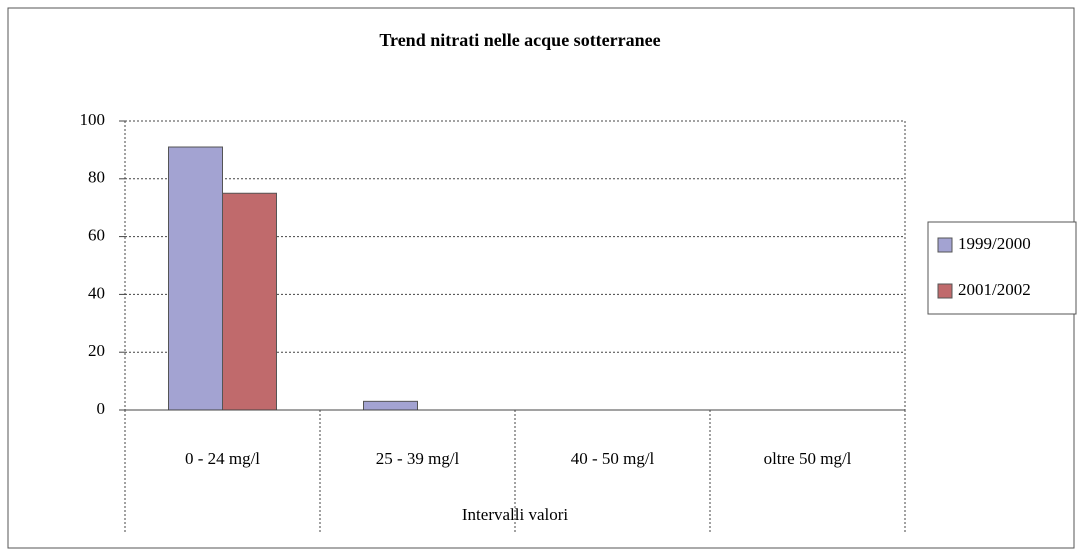 The width and height of the screenshot is (1082, 556). What do you see at coordinates (96, 350) in the screenshot?
I see `y-tick-label: 20` at bounding box center [96, 350].